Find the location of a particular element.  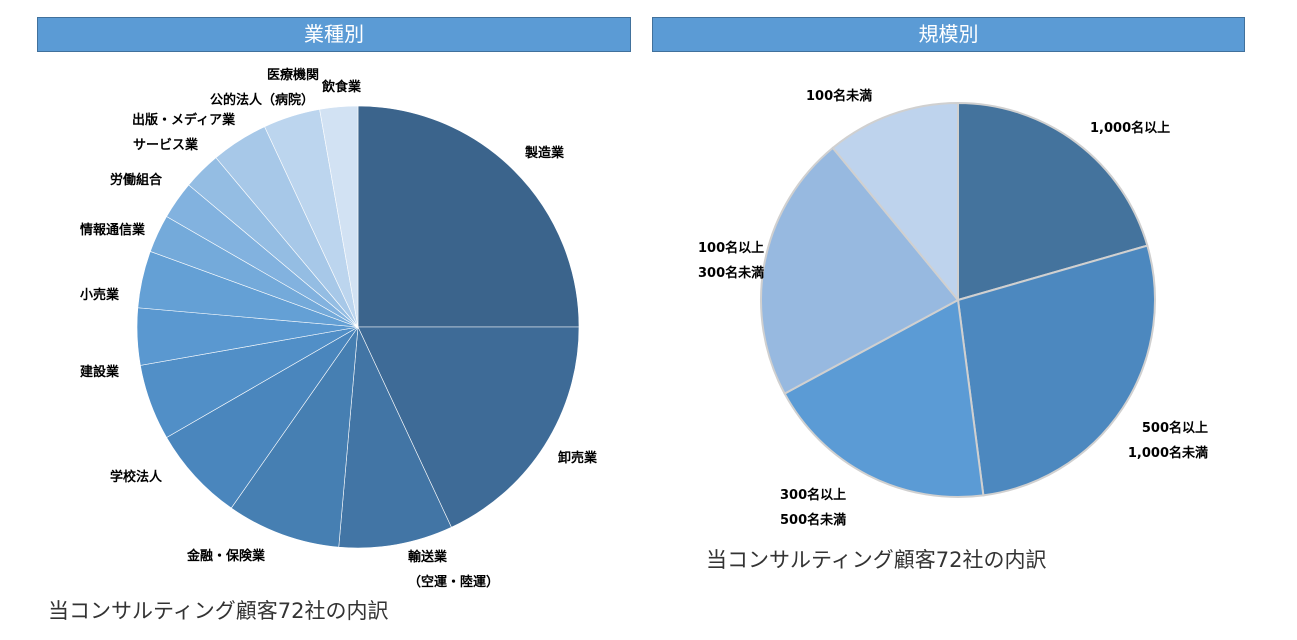

industry-slice-label-4: 学校法人 is located at coordinates (136, 477).